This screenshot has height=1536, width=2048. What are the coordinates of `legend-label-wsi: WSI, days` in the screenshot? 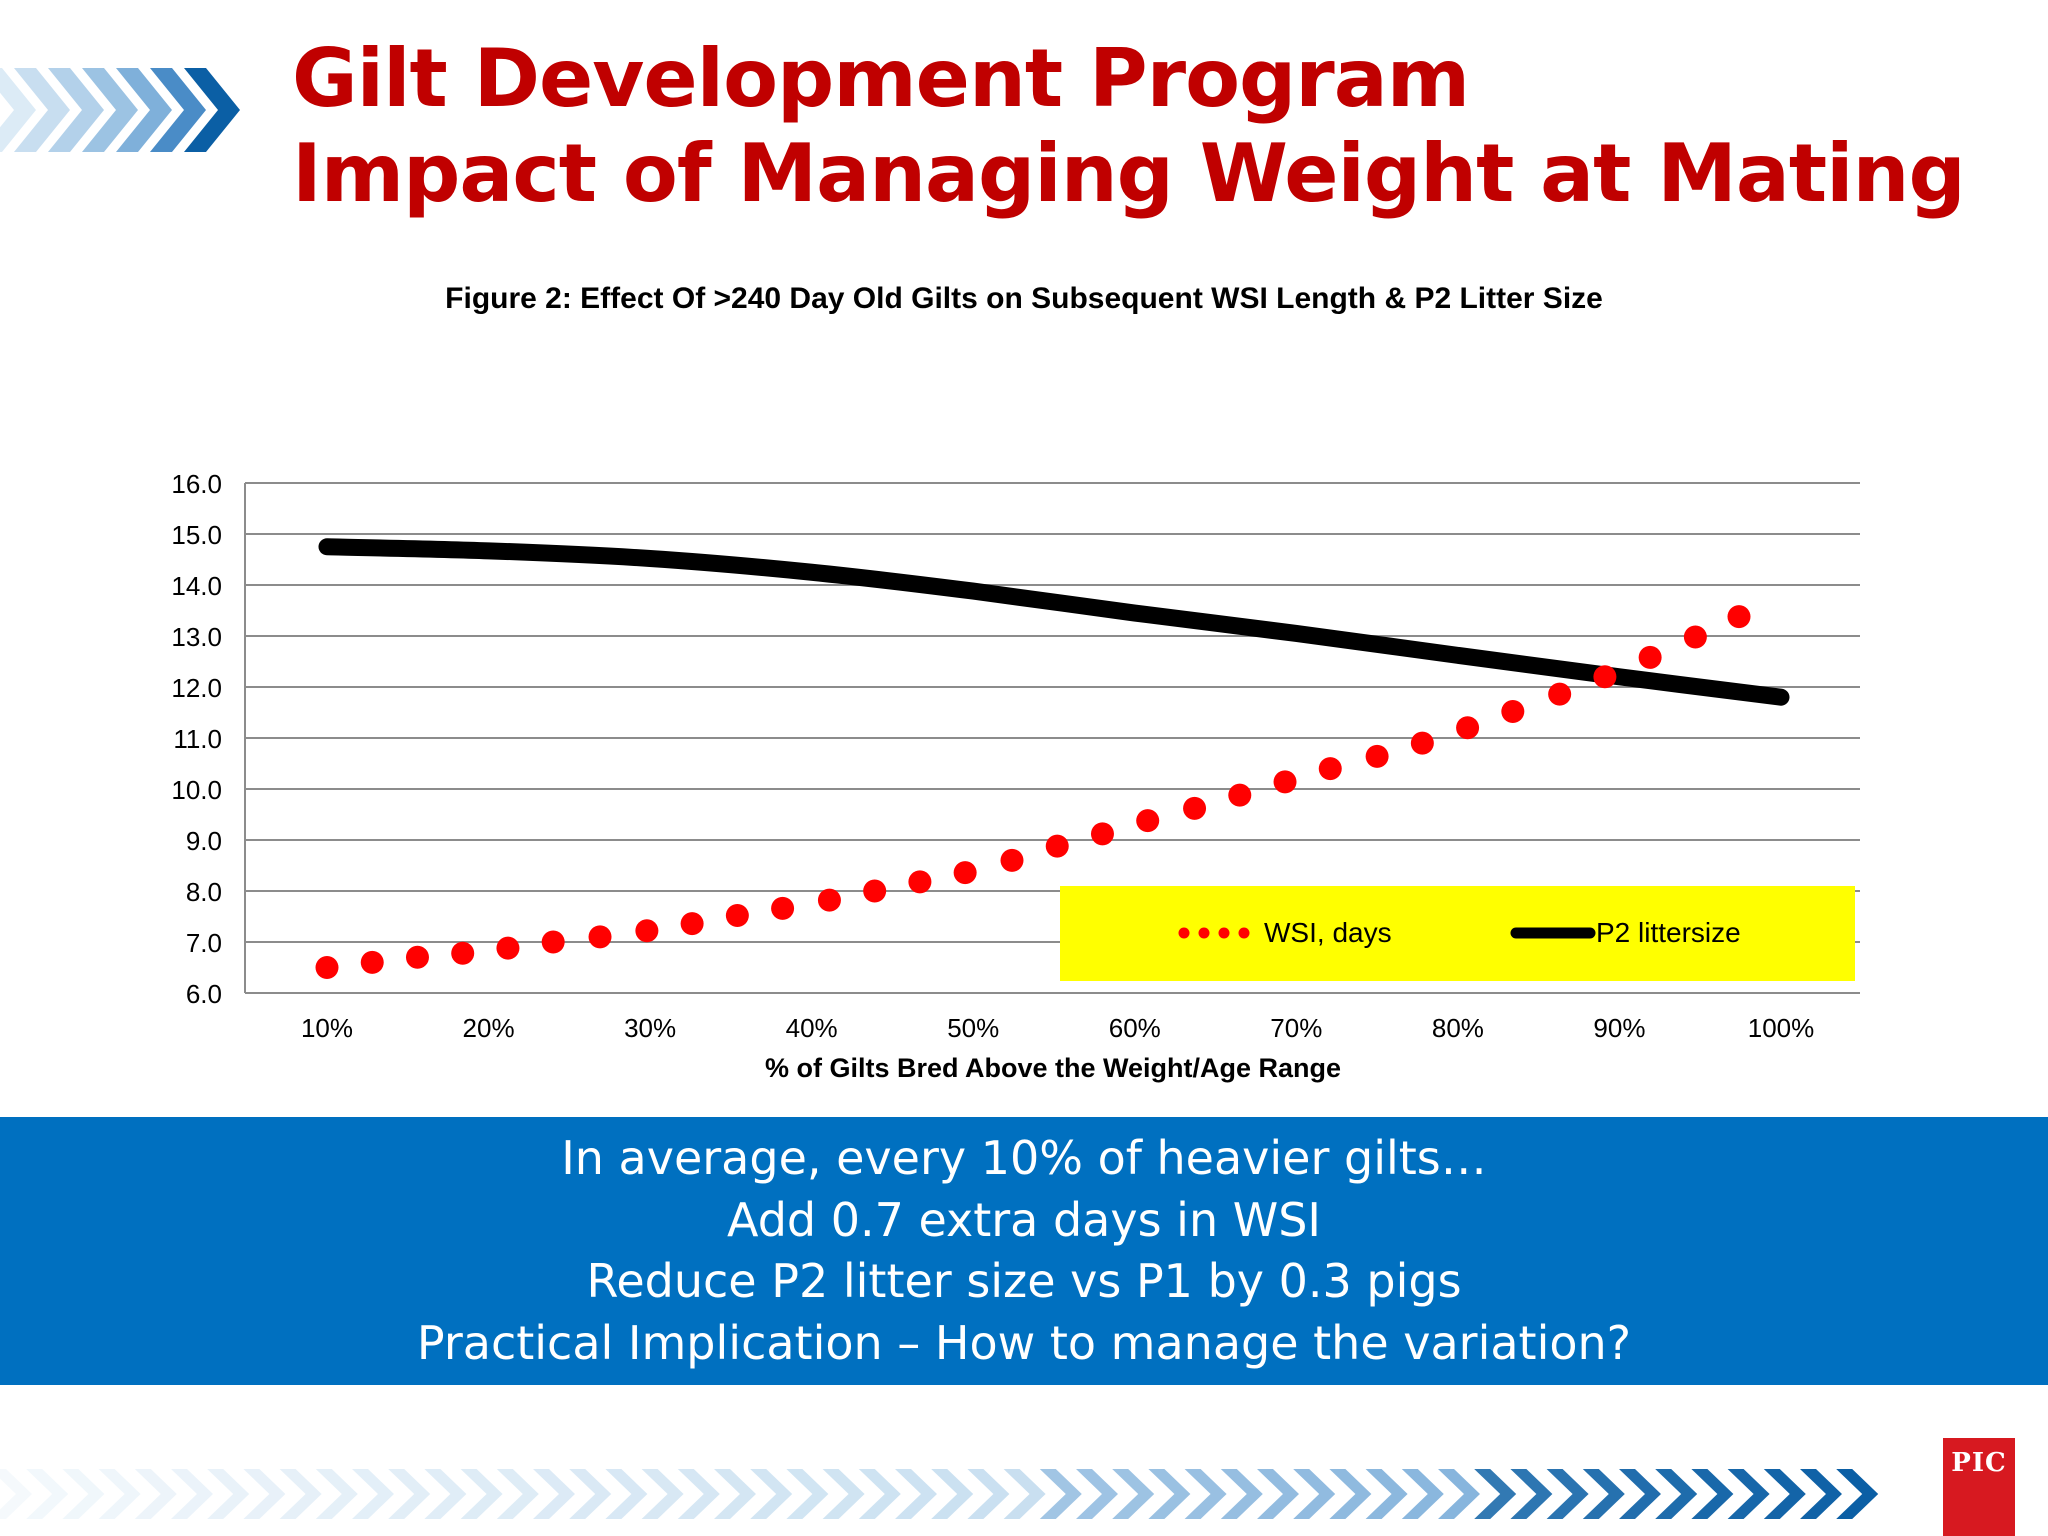 It's located at (1328, 932).